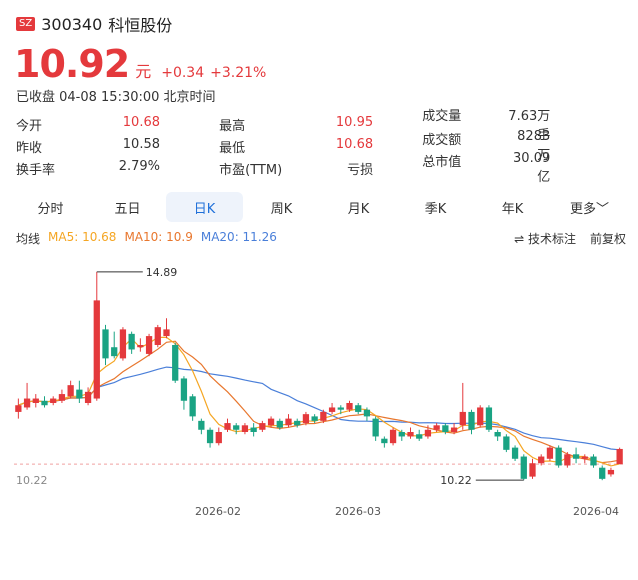 The height and width of the screenshot is (580, 638). What do you see at coordinates (158, 237) in the screenshot?
I see `ma10-value: MA10: 10.9` at bounding box center [158, 237].